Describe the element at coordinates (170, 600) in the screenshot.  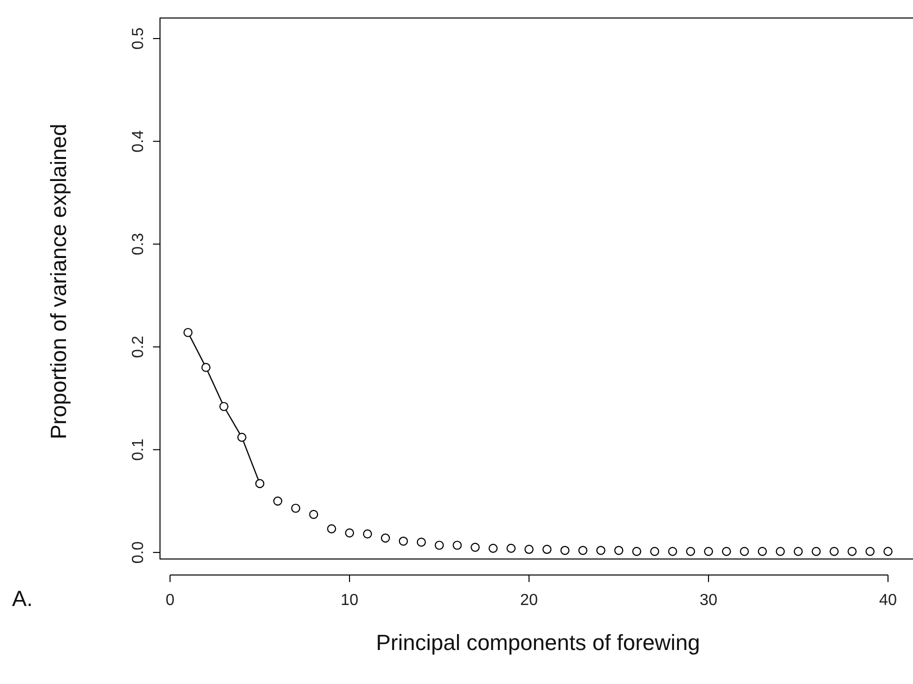
I see `x-tick-label: 0` at that location.